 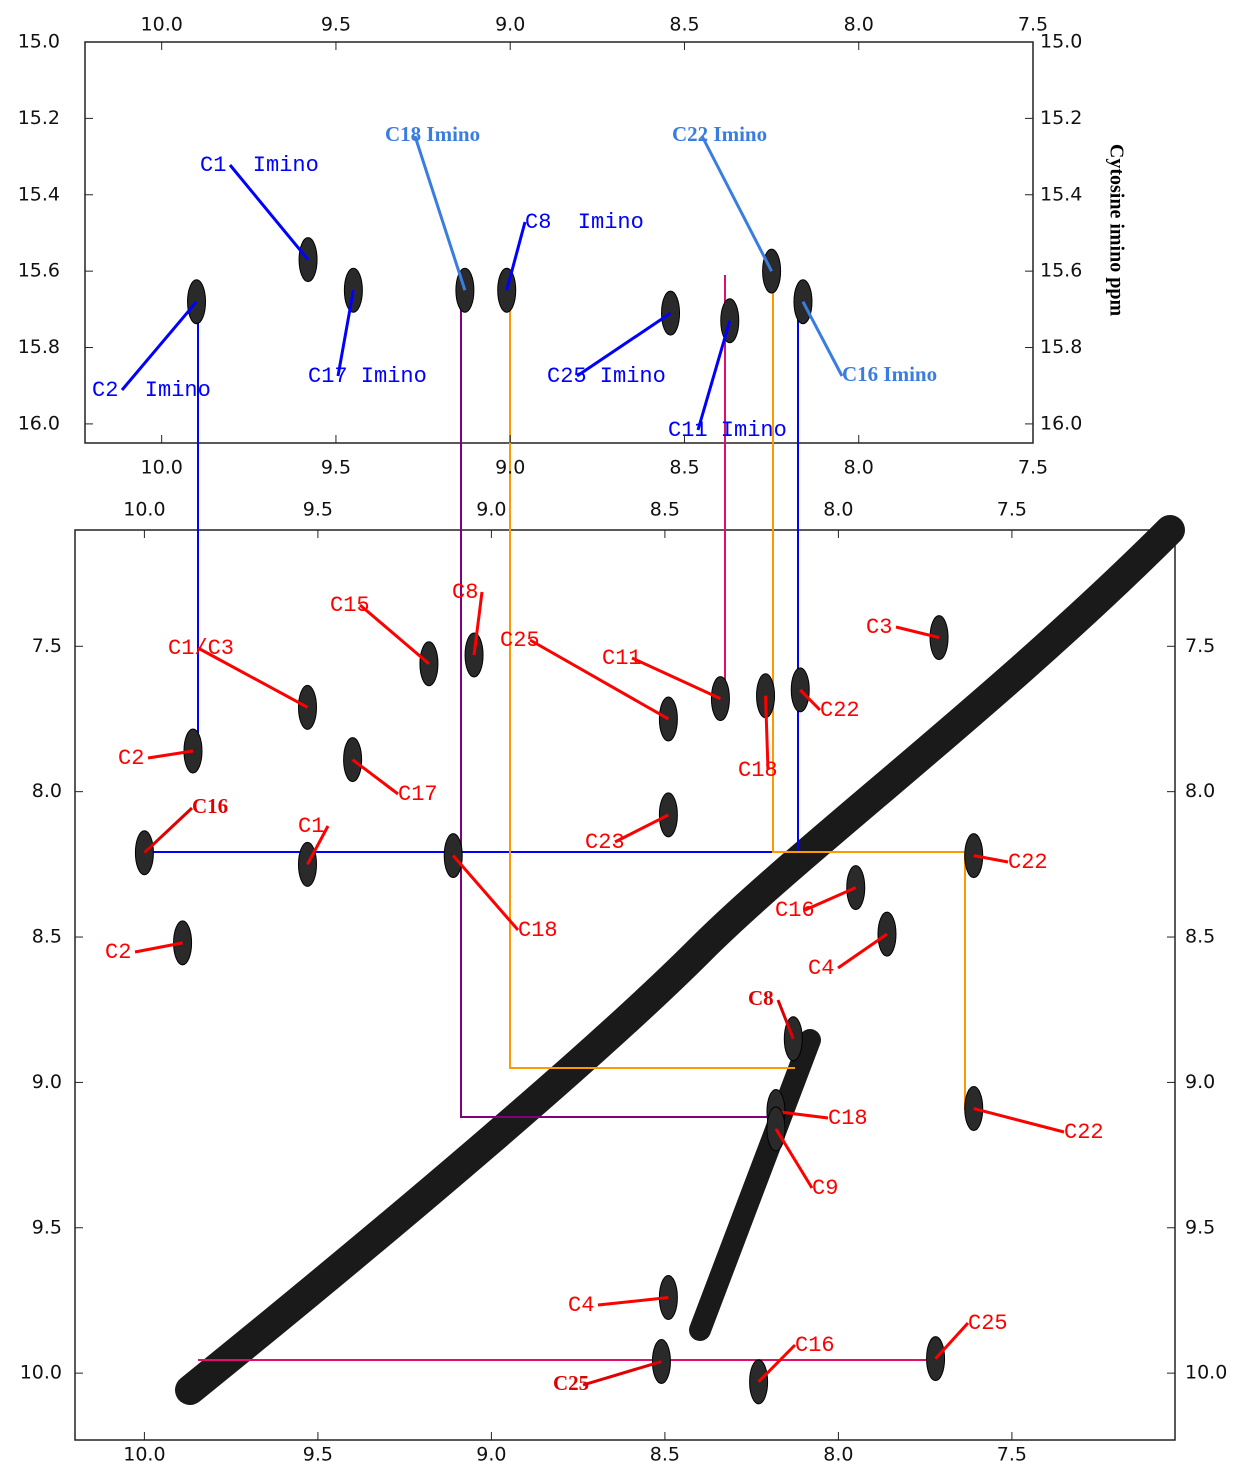 I want to click on peak-label: C18 Imino, so click(x=432, y=134).